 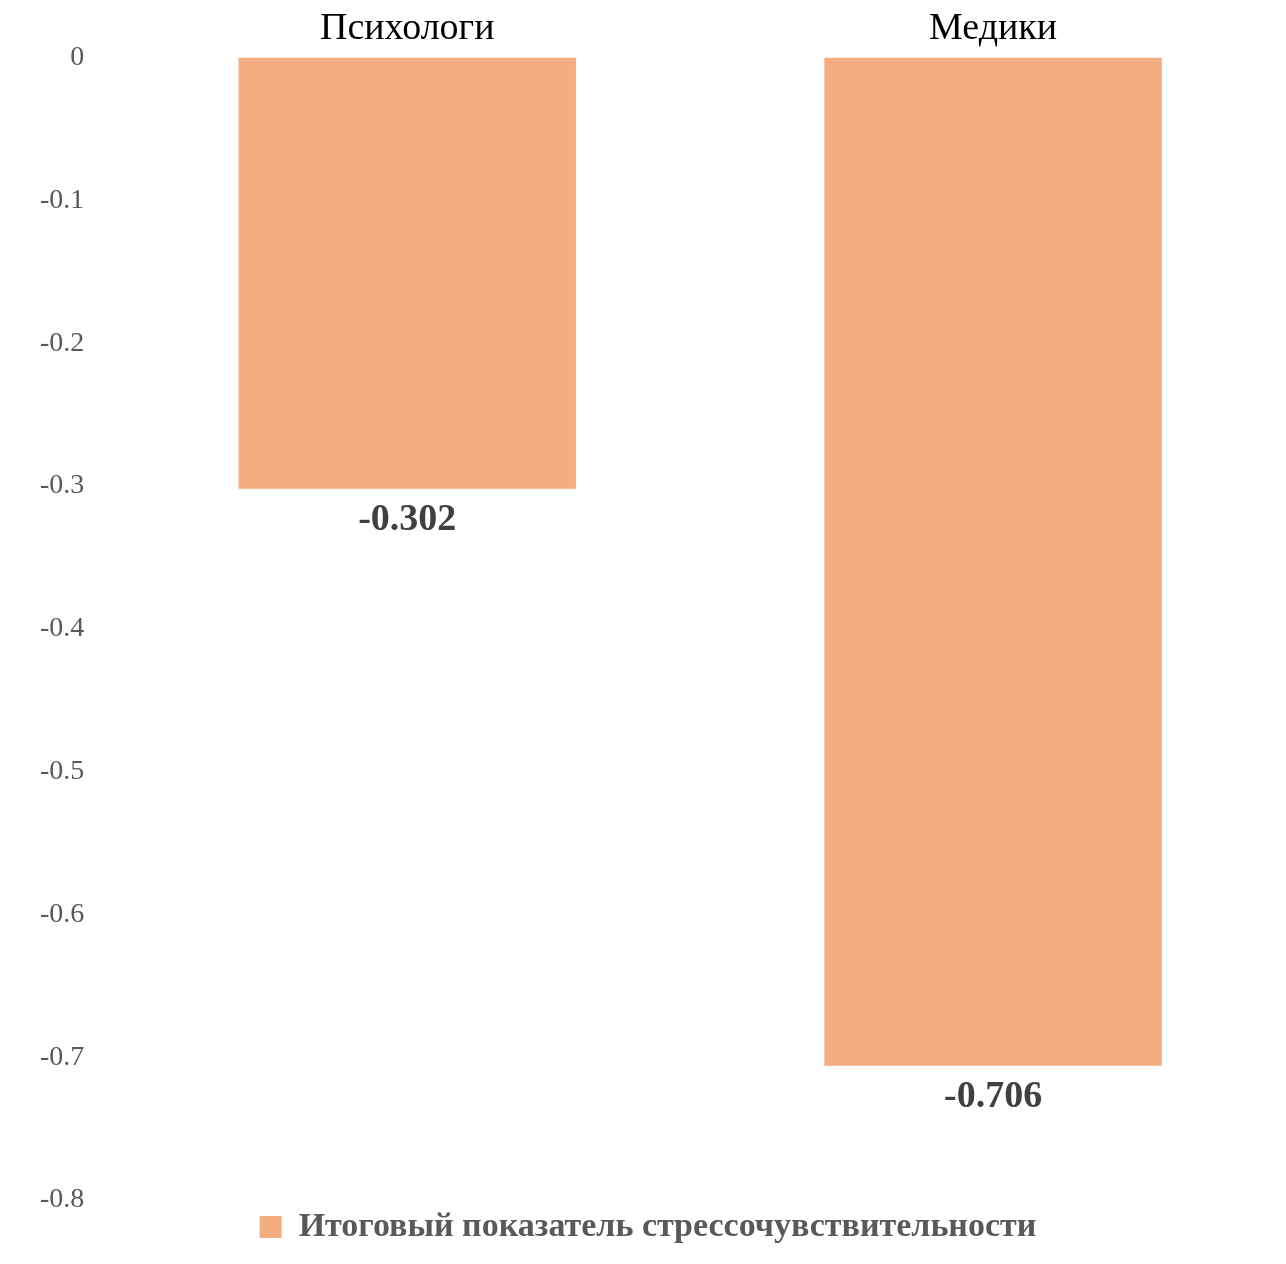 I want to click on y-tick-label: -0.5, so click(x=62, y=769).